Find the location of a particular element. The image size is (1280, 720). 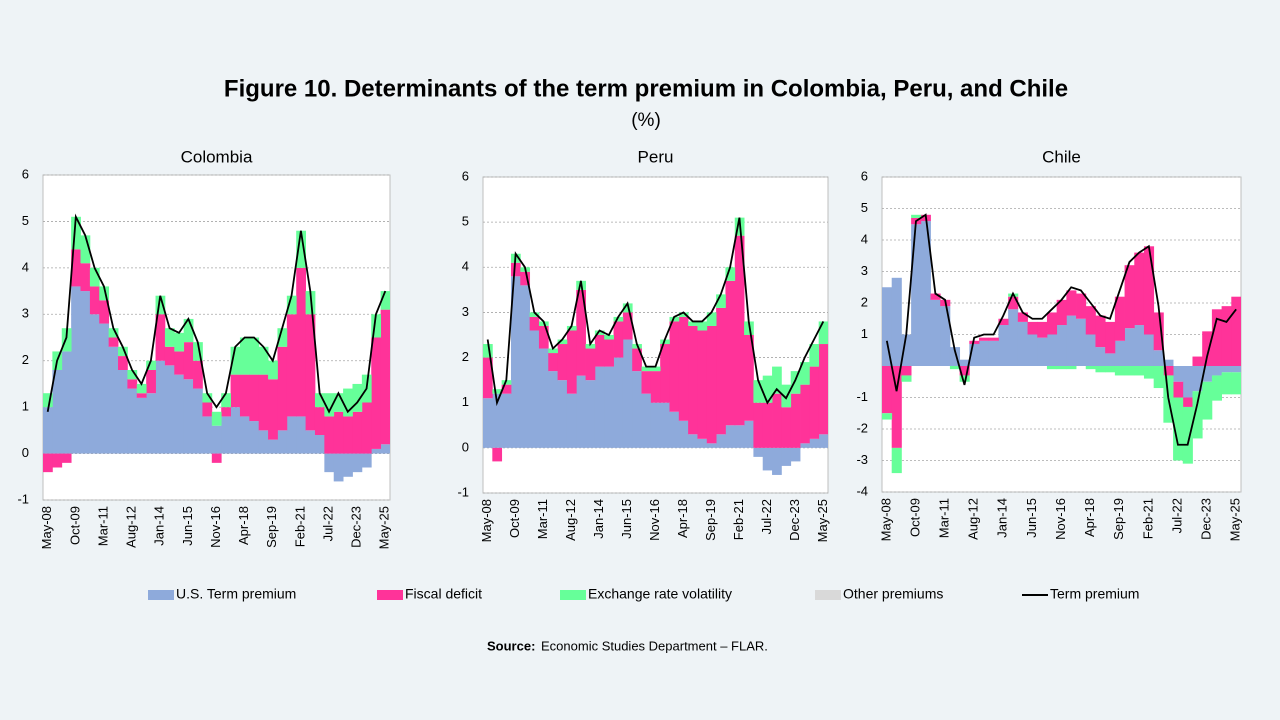

legend-swatch is located at coordinates (161, 595).